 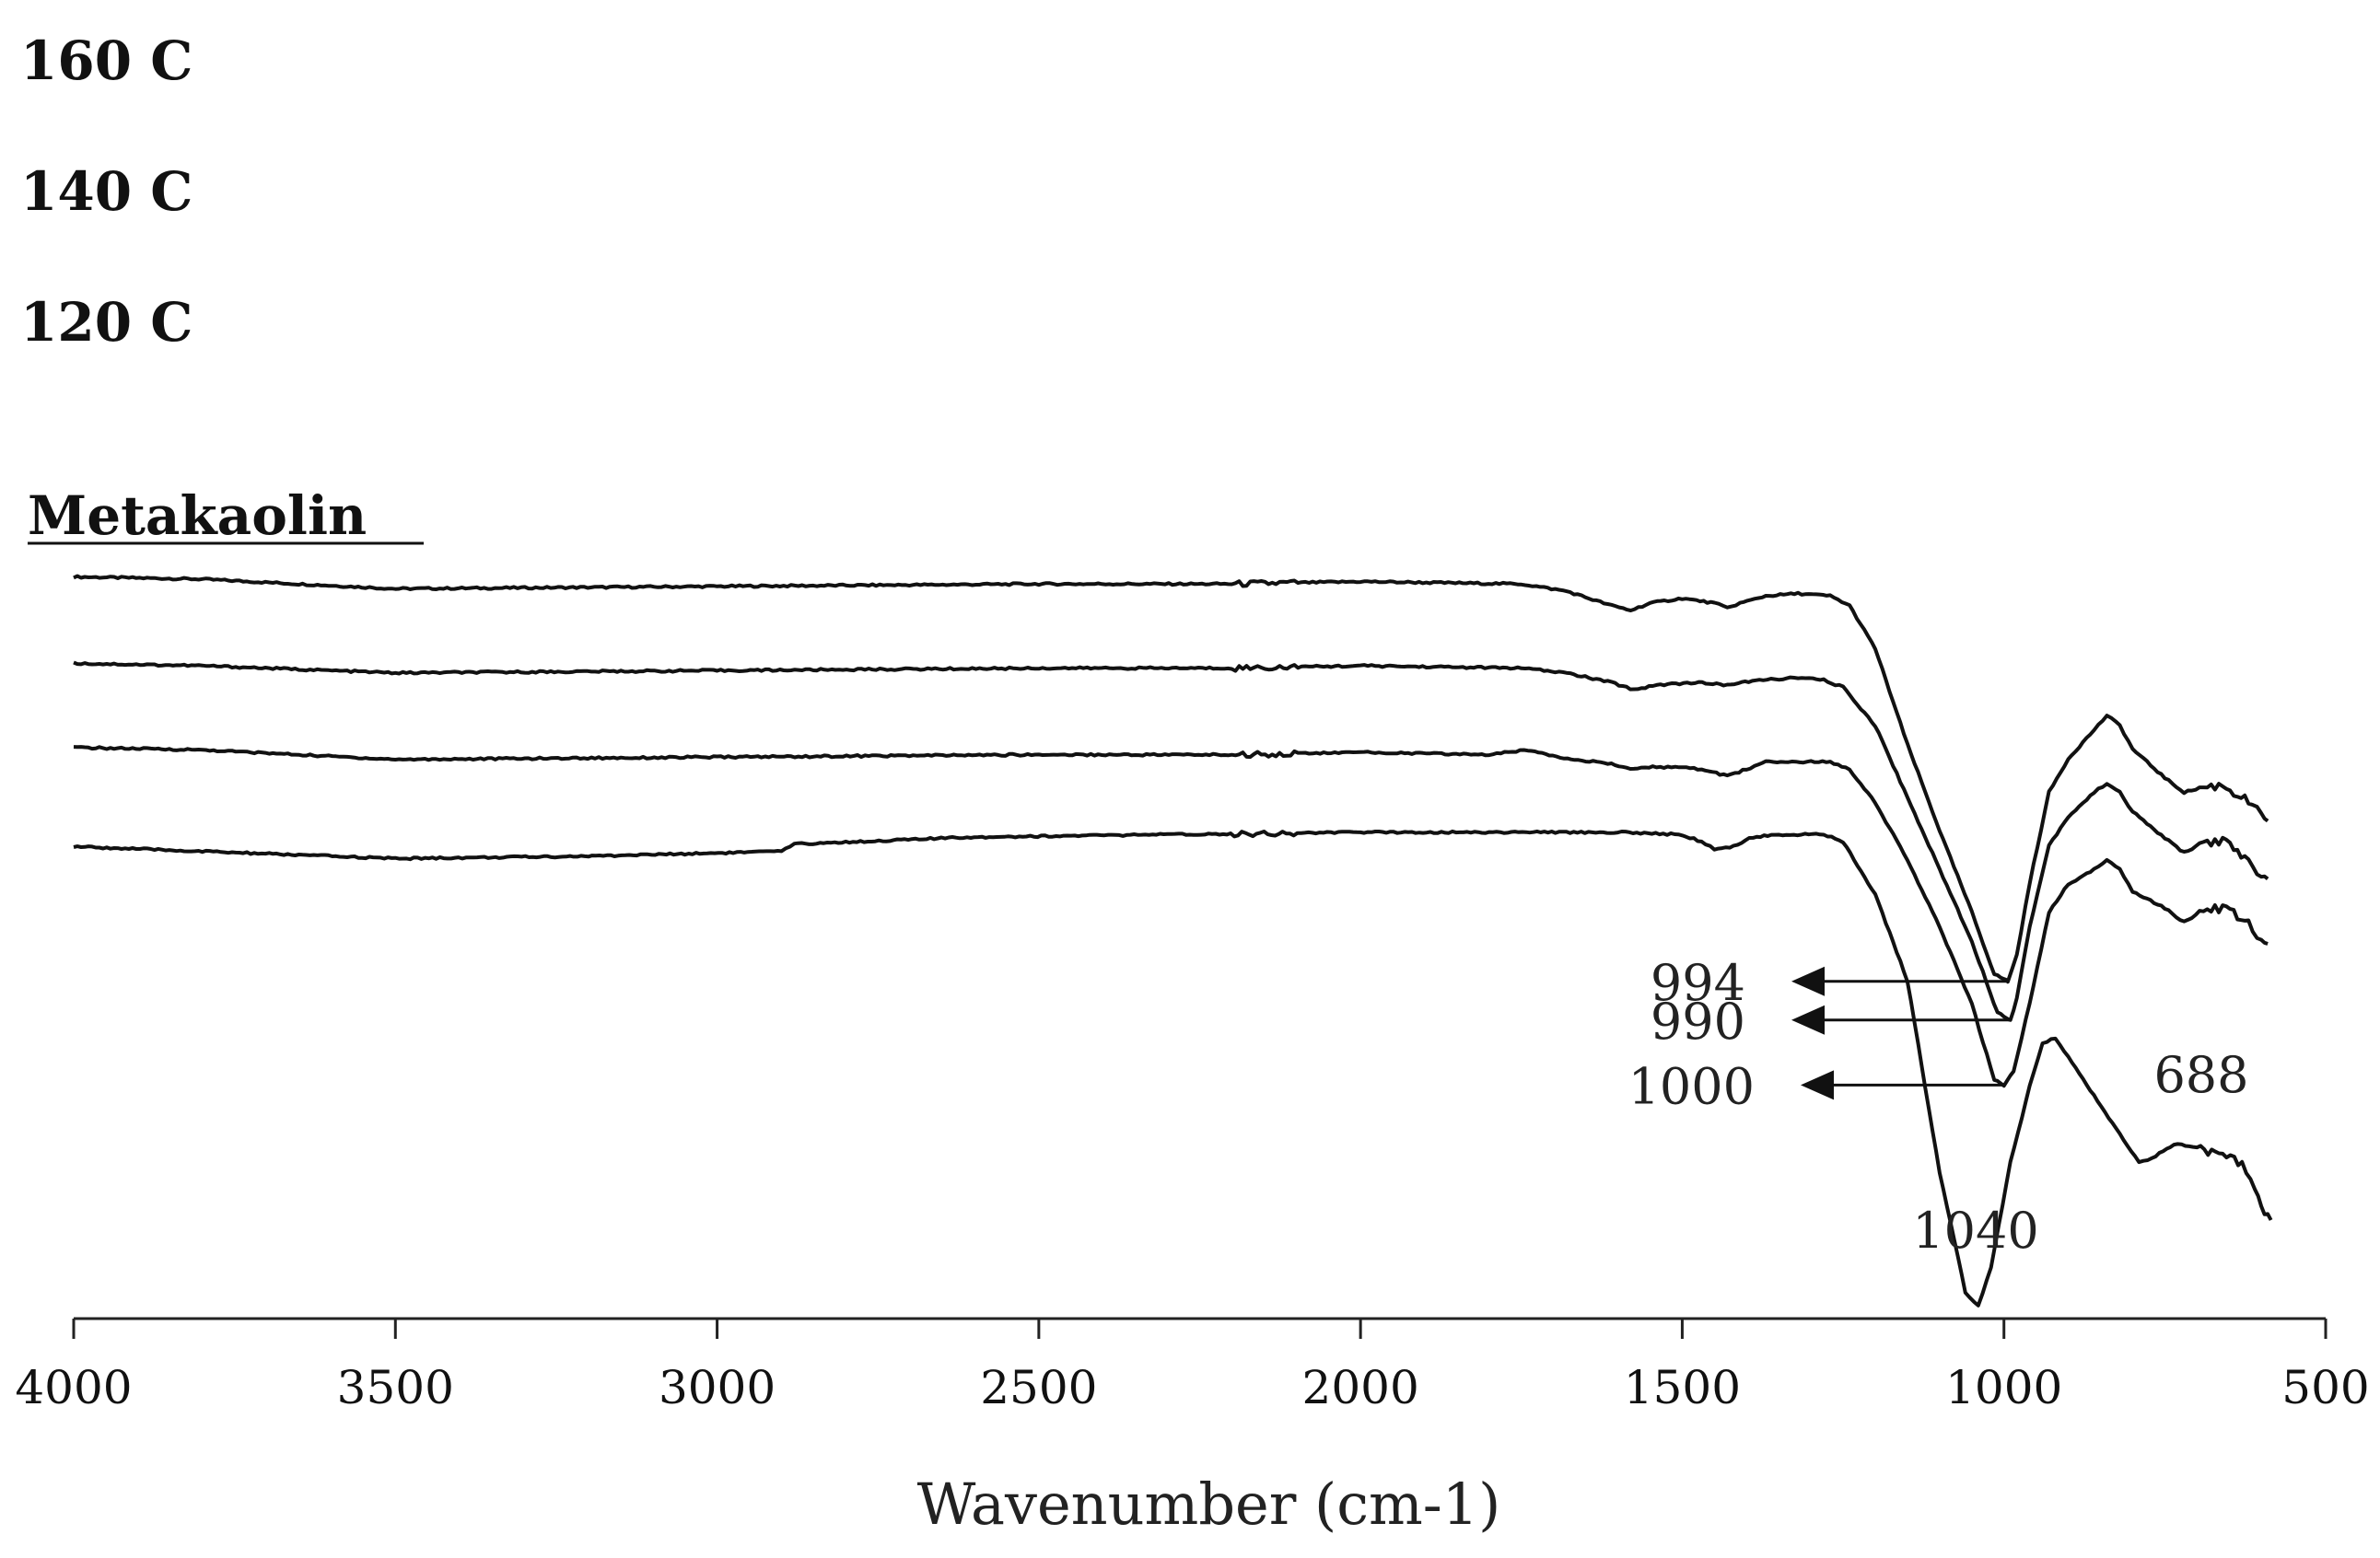 I want to click on x-tick-label-2000: 2000, so click(x=1360, y=1387).